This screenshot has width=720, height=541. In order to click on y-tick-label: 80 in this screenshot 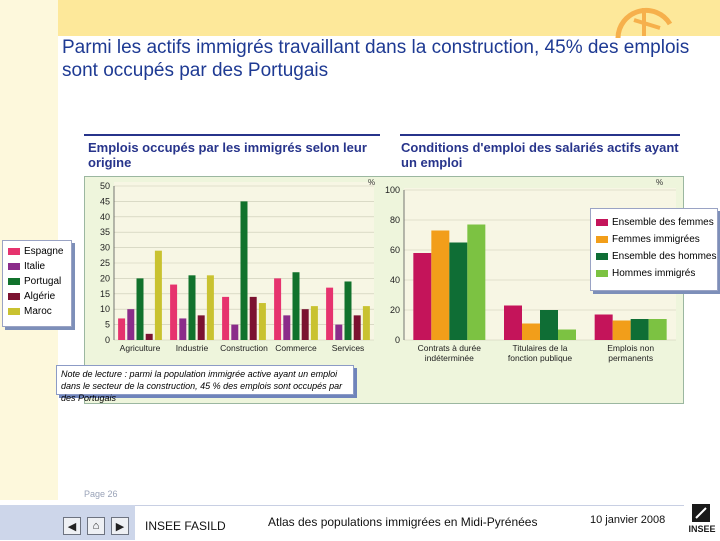, I will do `click(395, 220)`.